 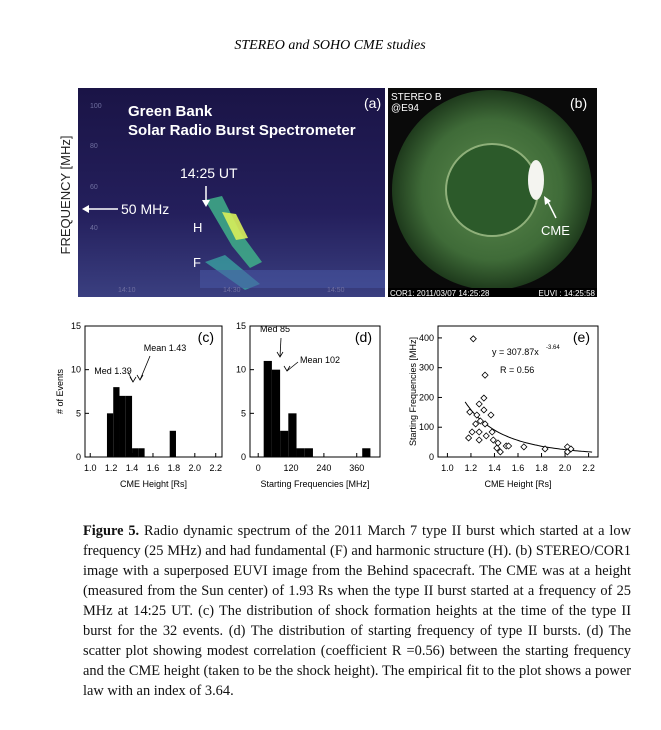 I want to click on y-tick-label: 100, so click(x=426, y=427).